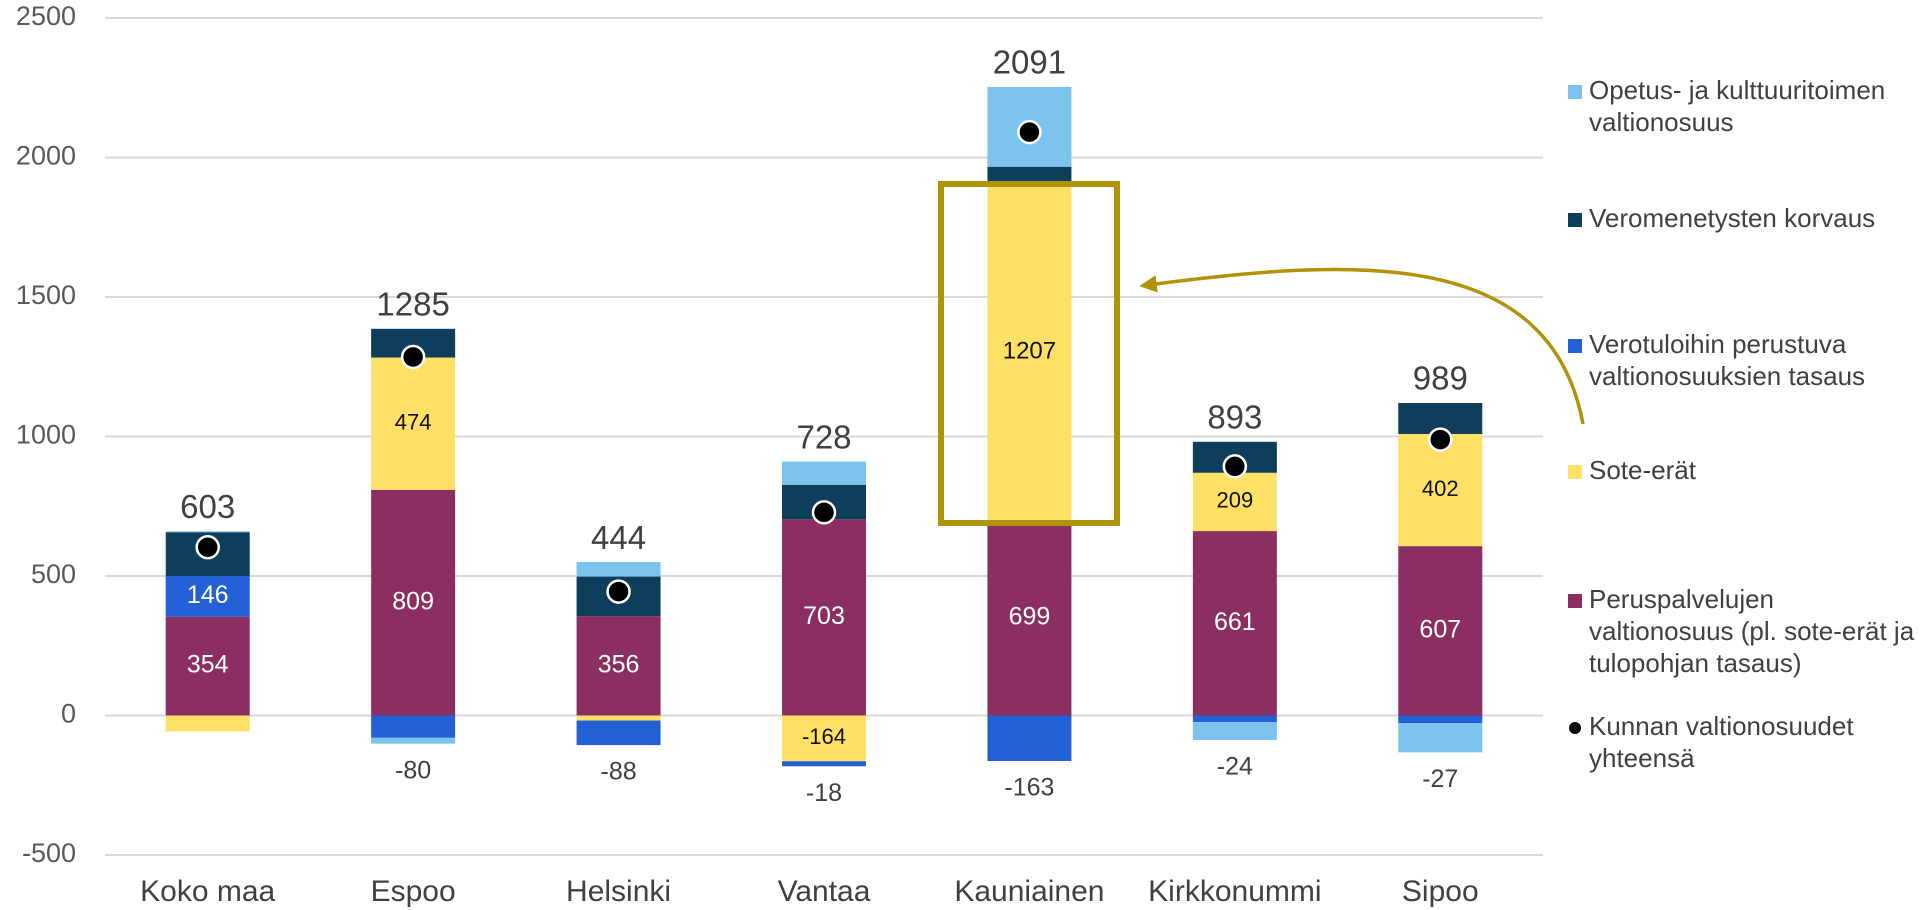 The image size is (1928, 910). Describe the element at coordinates (207, 891) in the screenshot. I see `x-tick-label: Koko maa` at that location.